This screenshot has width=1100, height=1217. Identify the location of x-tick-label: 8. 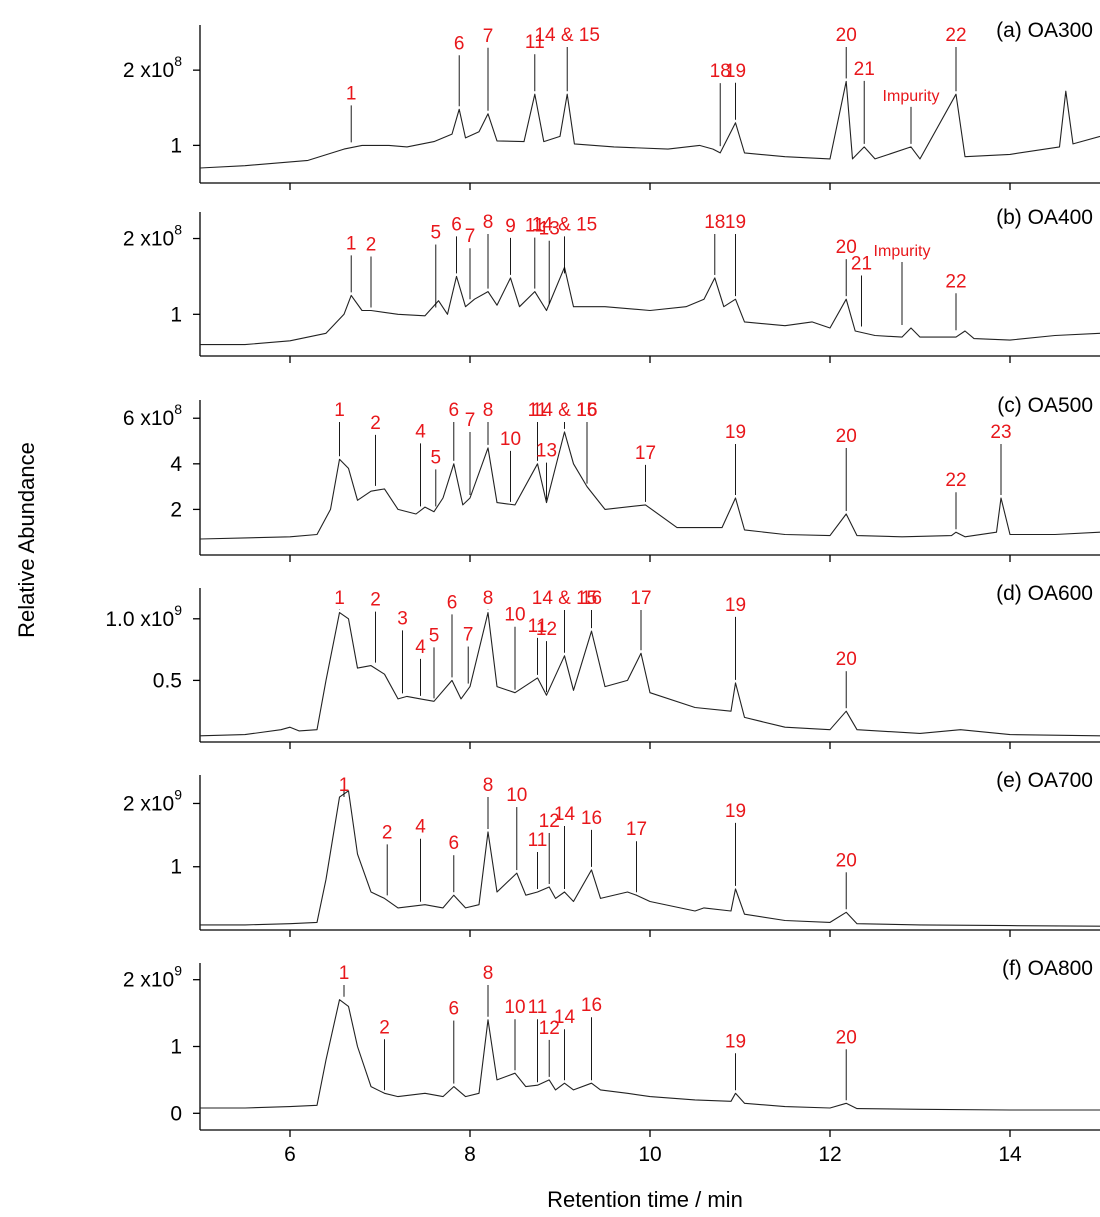
(470, 1154).